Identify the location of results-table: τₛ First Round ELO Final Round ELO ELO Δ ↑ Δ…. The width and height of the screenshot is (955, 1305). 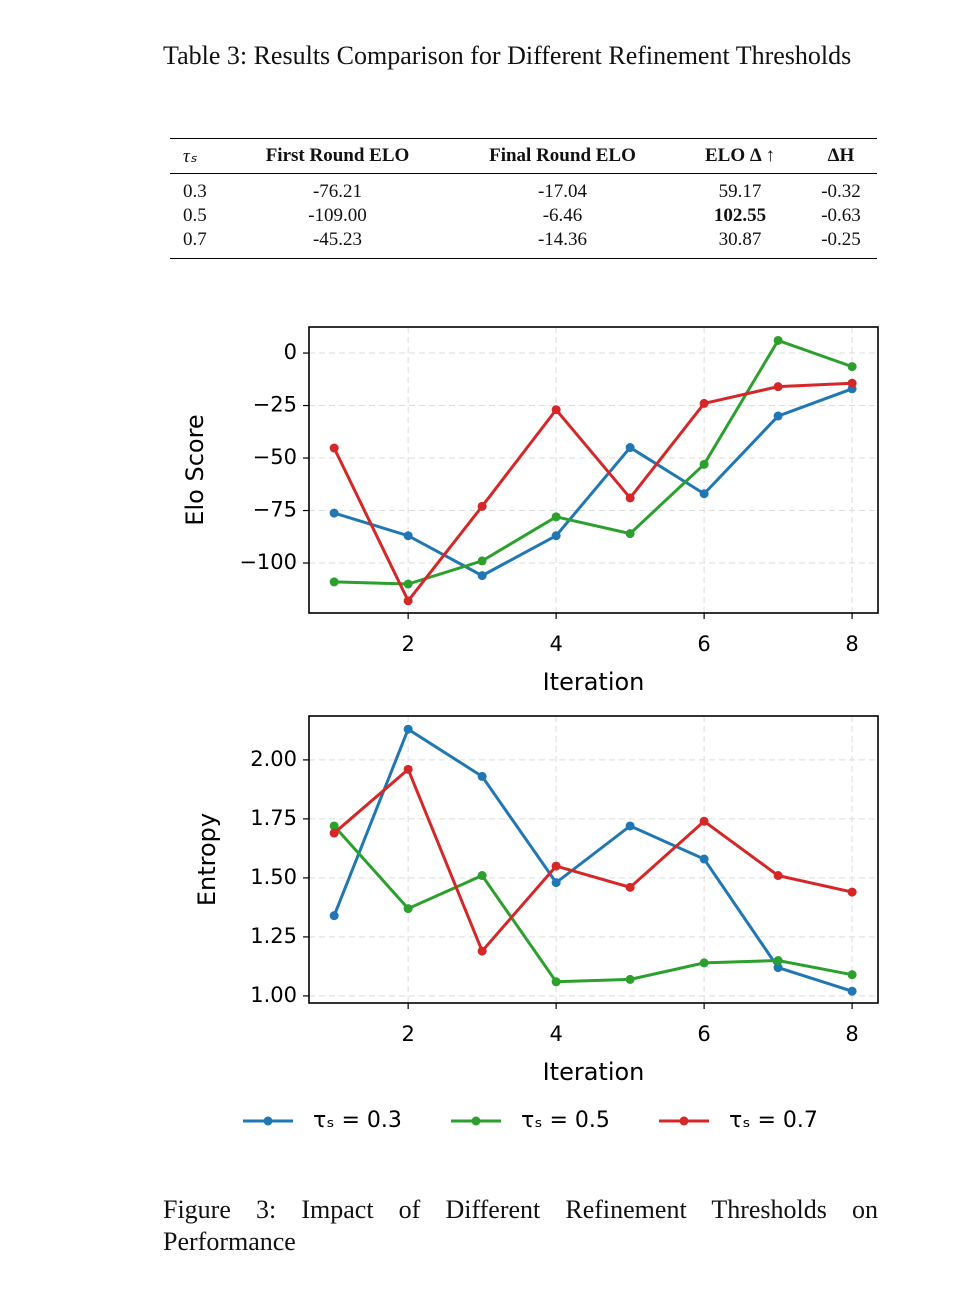
(523, 198).